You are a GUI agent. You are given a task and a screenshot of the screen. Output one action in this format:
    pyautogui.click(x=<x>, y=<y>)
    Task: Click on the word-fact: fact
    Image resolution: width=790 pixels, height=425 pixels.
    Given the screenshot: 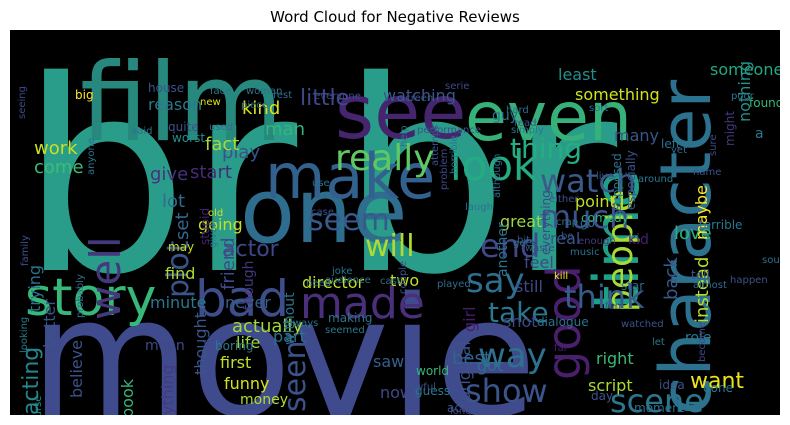 What is the action you would take?
    pyautogui.click(x=222, y=144)
    